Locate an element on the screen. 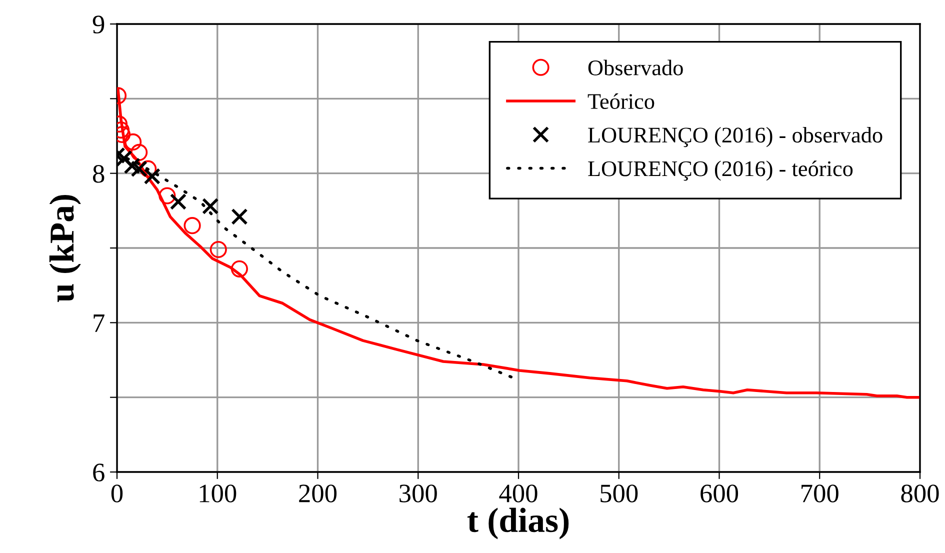  x-tick-label: 500 is located at coordinates (619, 493).